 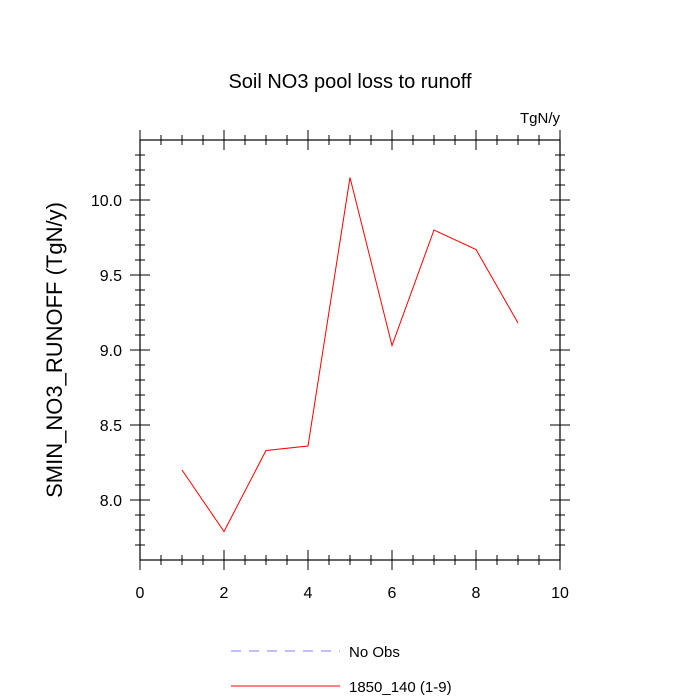 I want to click on x-tick-label: 4, so click(x=308, y=593).